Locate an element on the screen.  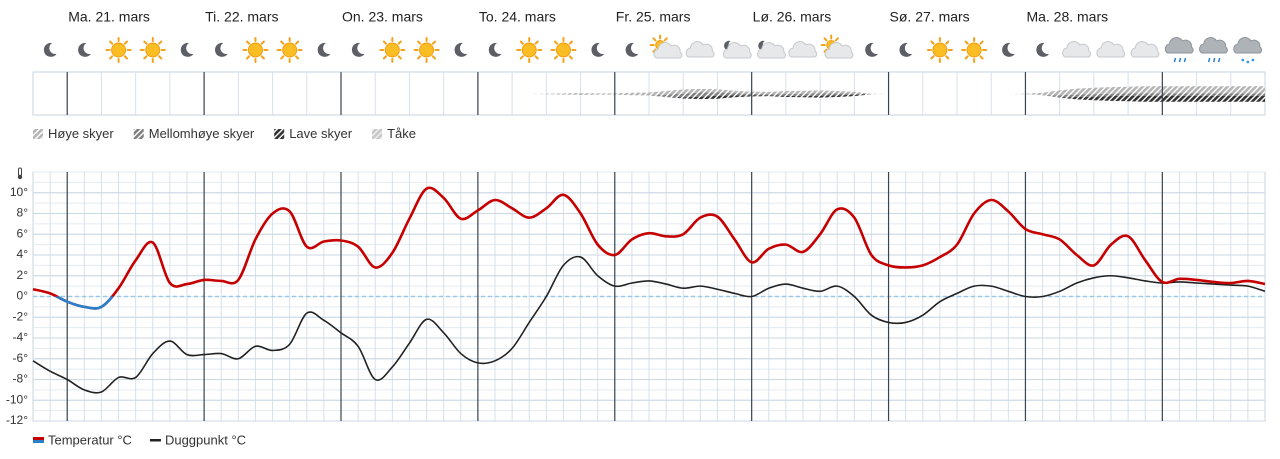
day-label: Lø. 26. mars is located at coordinates (792, 17).